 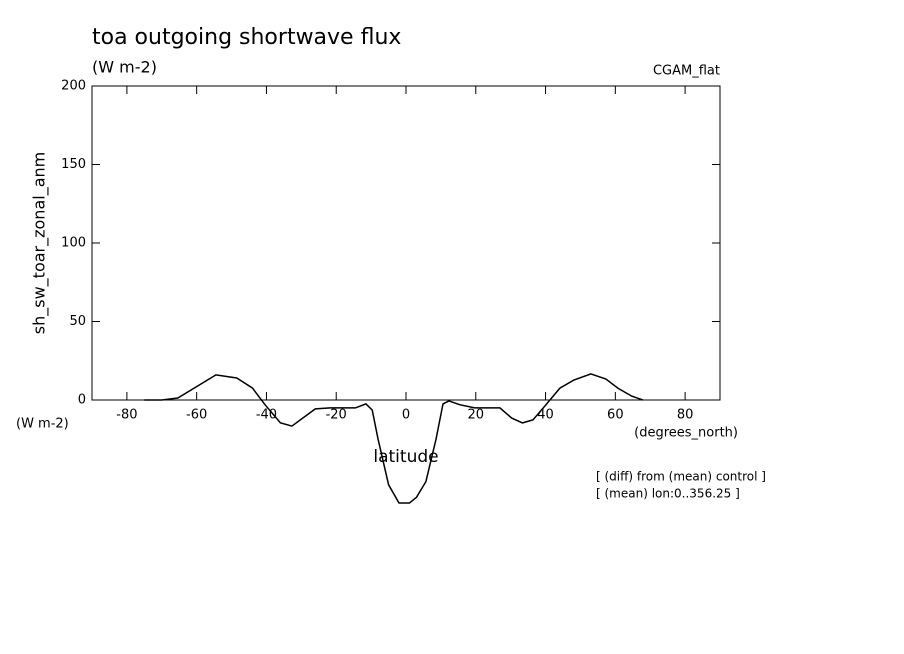 What do you see at coordinates (405, 457) in the screenshot?
I see `x-axis-label: latitude` at bounding box center [405, 457].